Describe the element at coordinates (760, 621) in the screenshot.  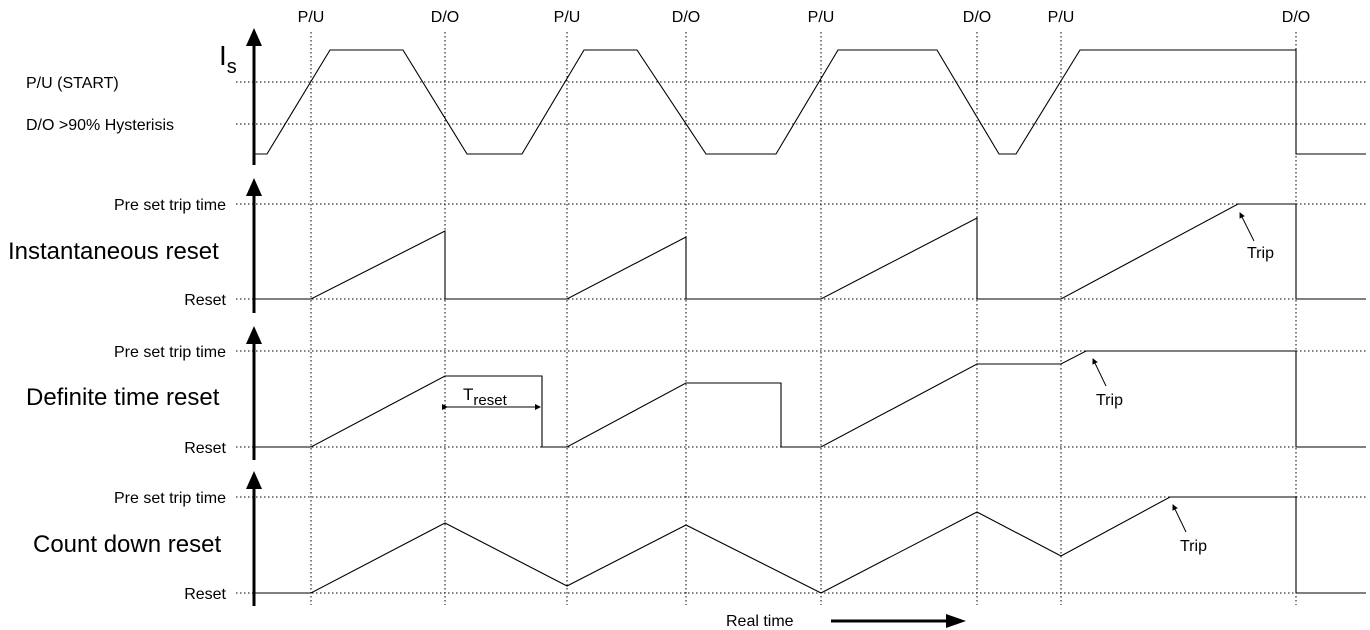
I see `real-time-label: Real time` at that location.